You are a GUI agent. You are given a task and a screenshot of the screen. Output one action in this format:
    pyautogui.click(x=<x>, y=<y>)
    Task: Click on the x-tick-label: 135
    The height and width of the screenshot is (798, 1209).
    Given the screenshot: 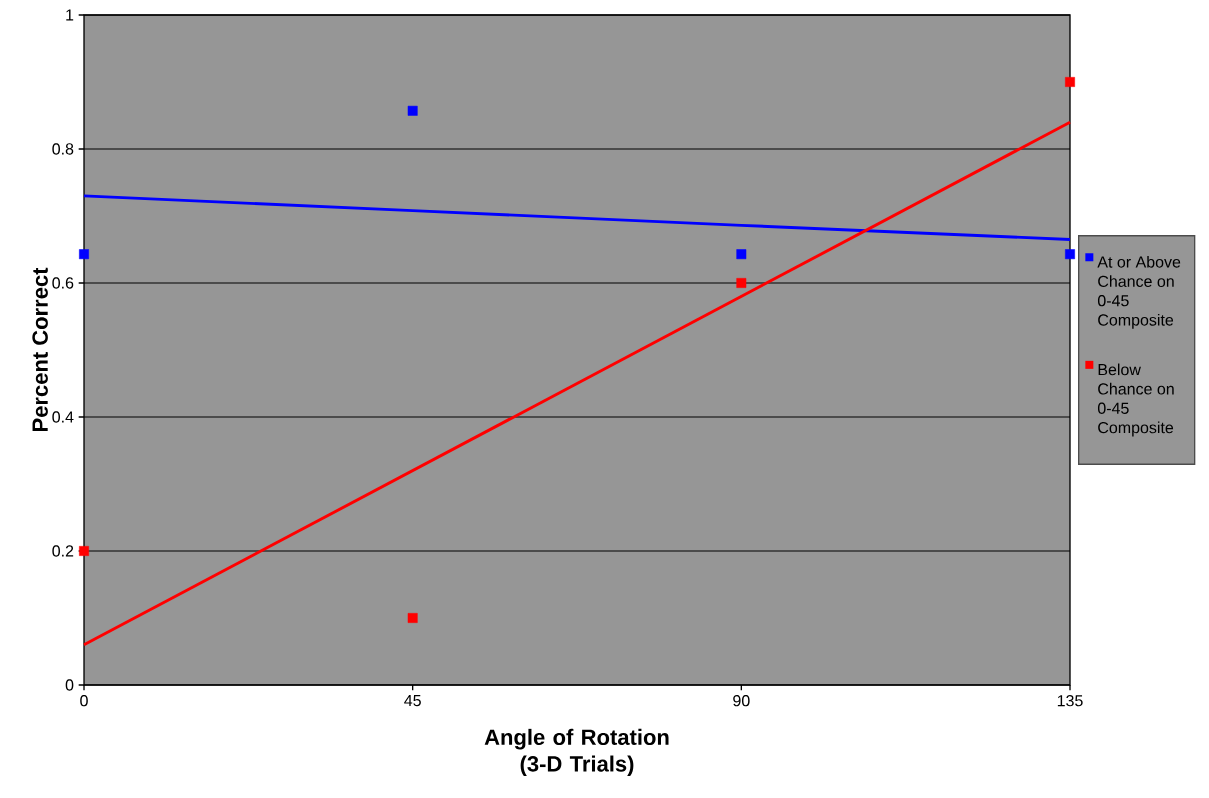 What is the action you would take?
    pyautogui.click(x=1070, y=701)
    